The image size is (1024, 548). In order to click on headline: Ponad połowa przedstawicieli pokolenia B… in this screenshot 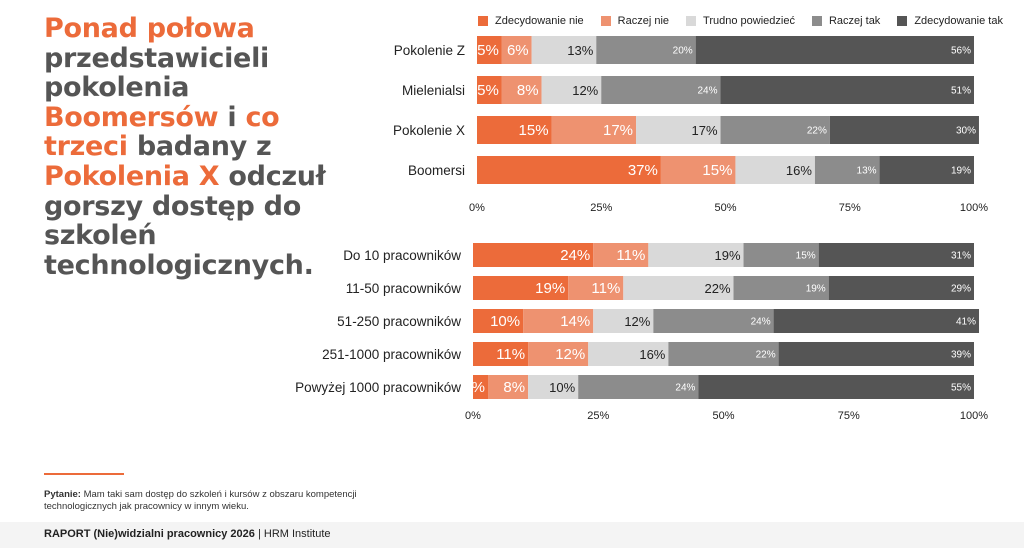, I will do `click(194, 147)`.